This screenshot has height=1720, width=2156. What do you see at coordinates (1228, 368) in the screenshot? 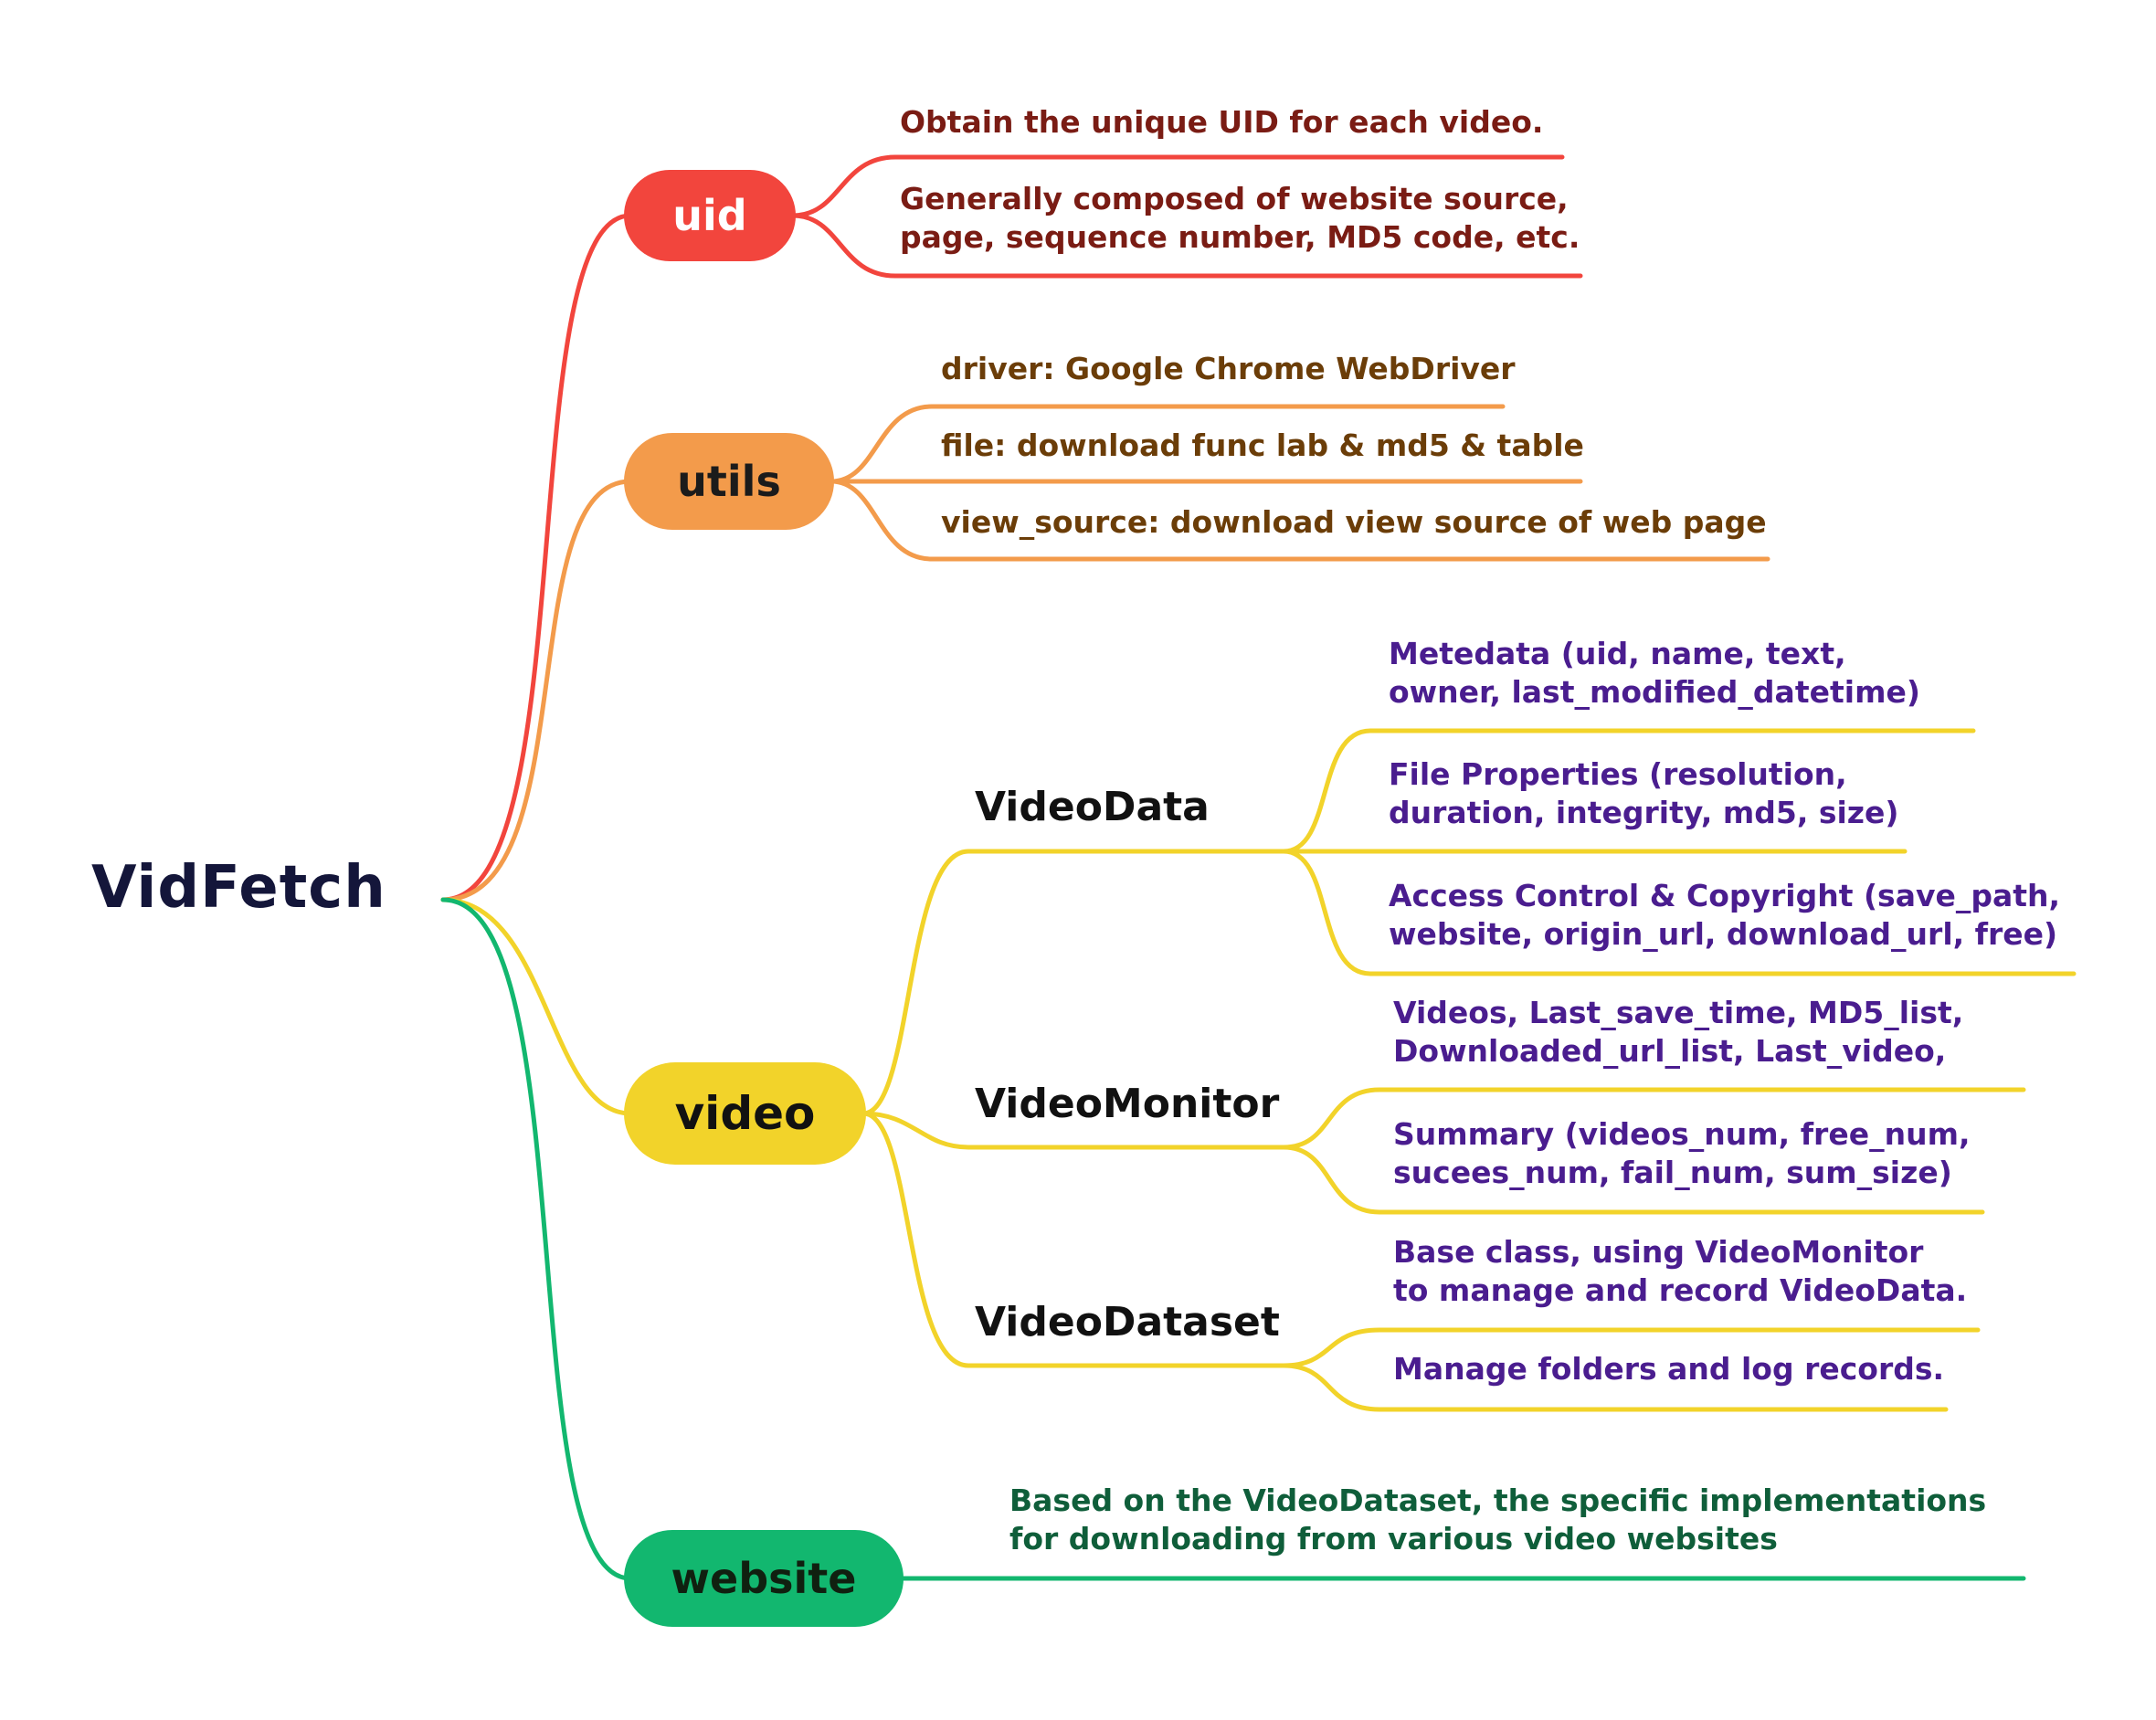
I see `utils-leaf-1: driver: Google Chrome WebDriver` at bounding box center [1228, 368].